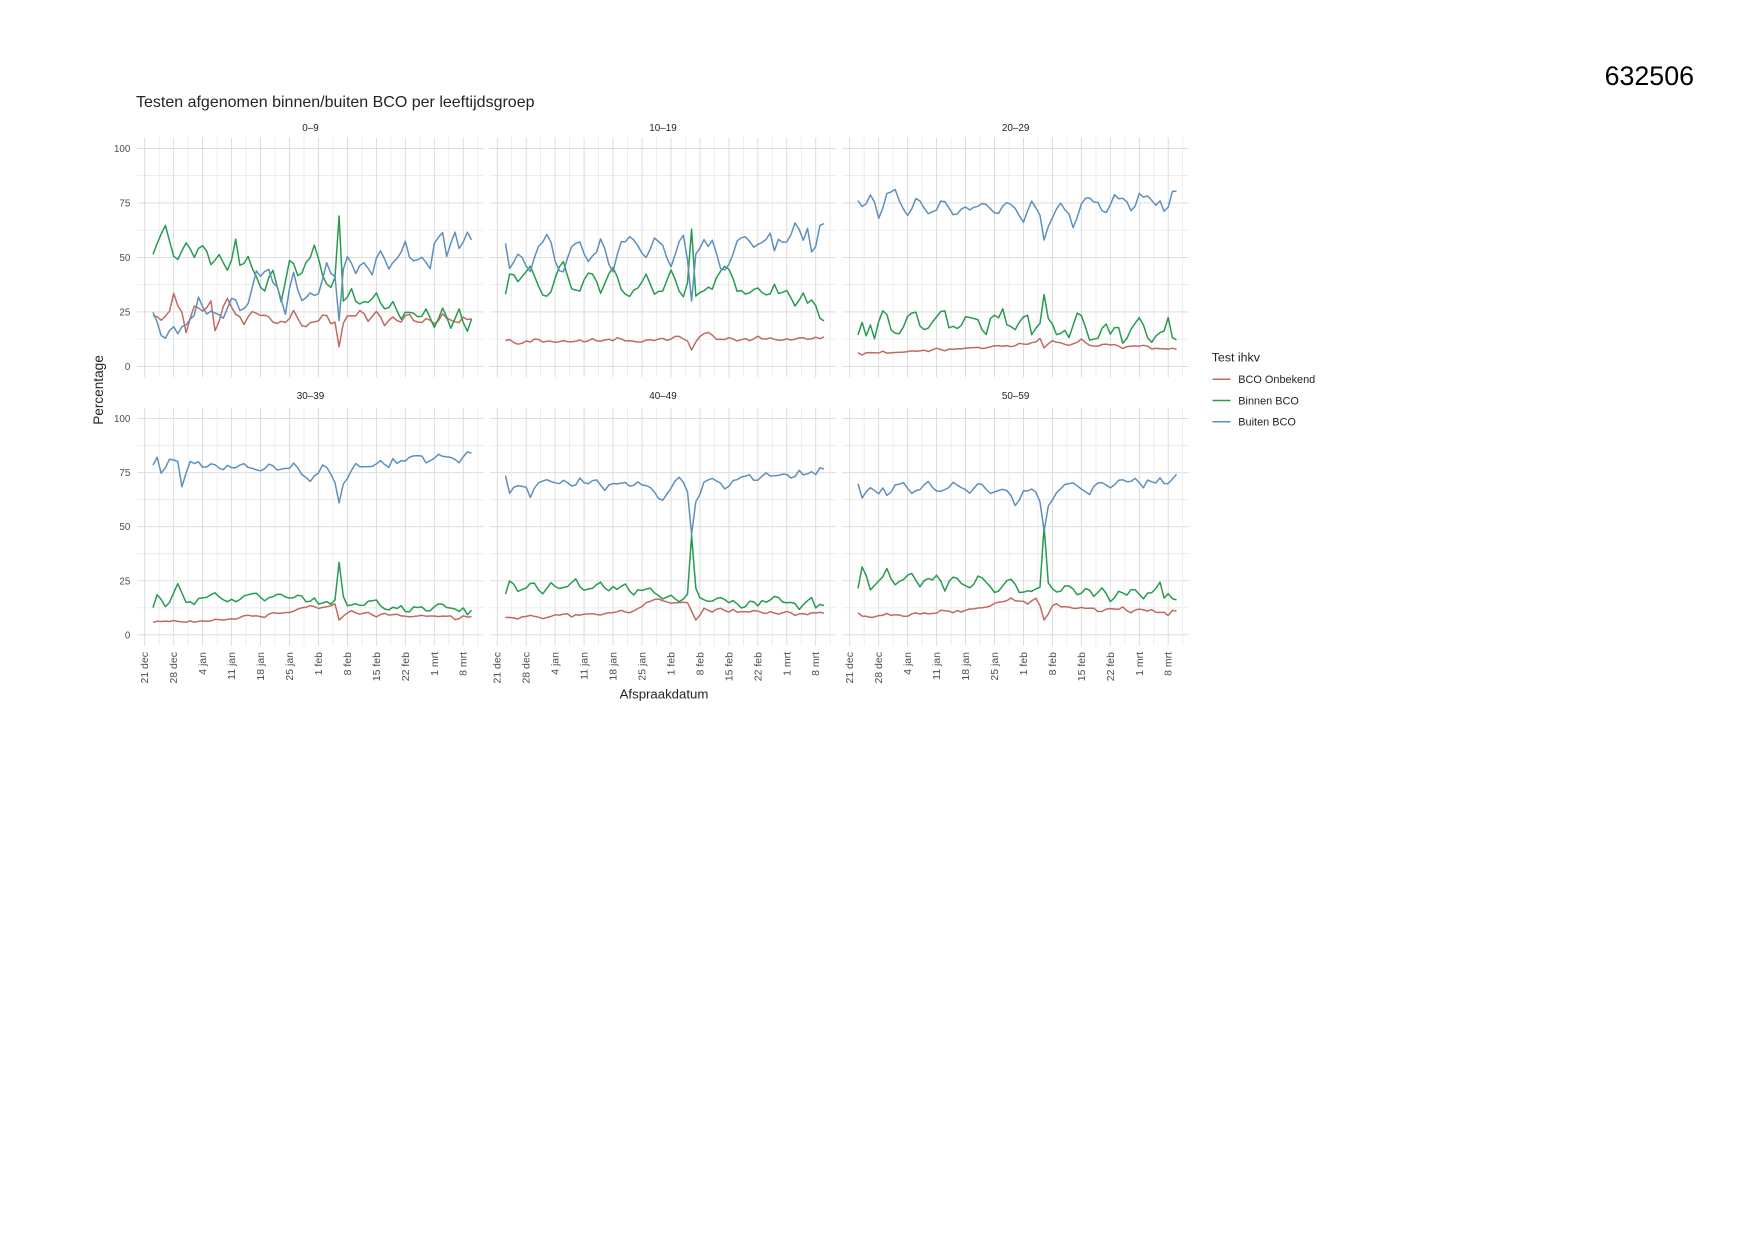 This screenshot has width=1754, height=1241. Describe the element at coordinates (1267, 423) in the screenshot. I see `svg-text: Buiten BCO` at that location.